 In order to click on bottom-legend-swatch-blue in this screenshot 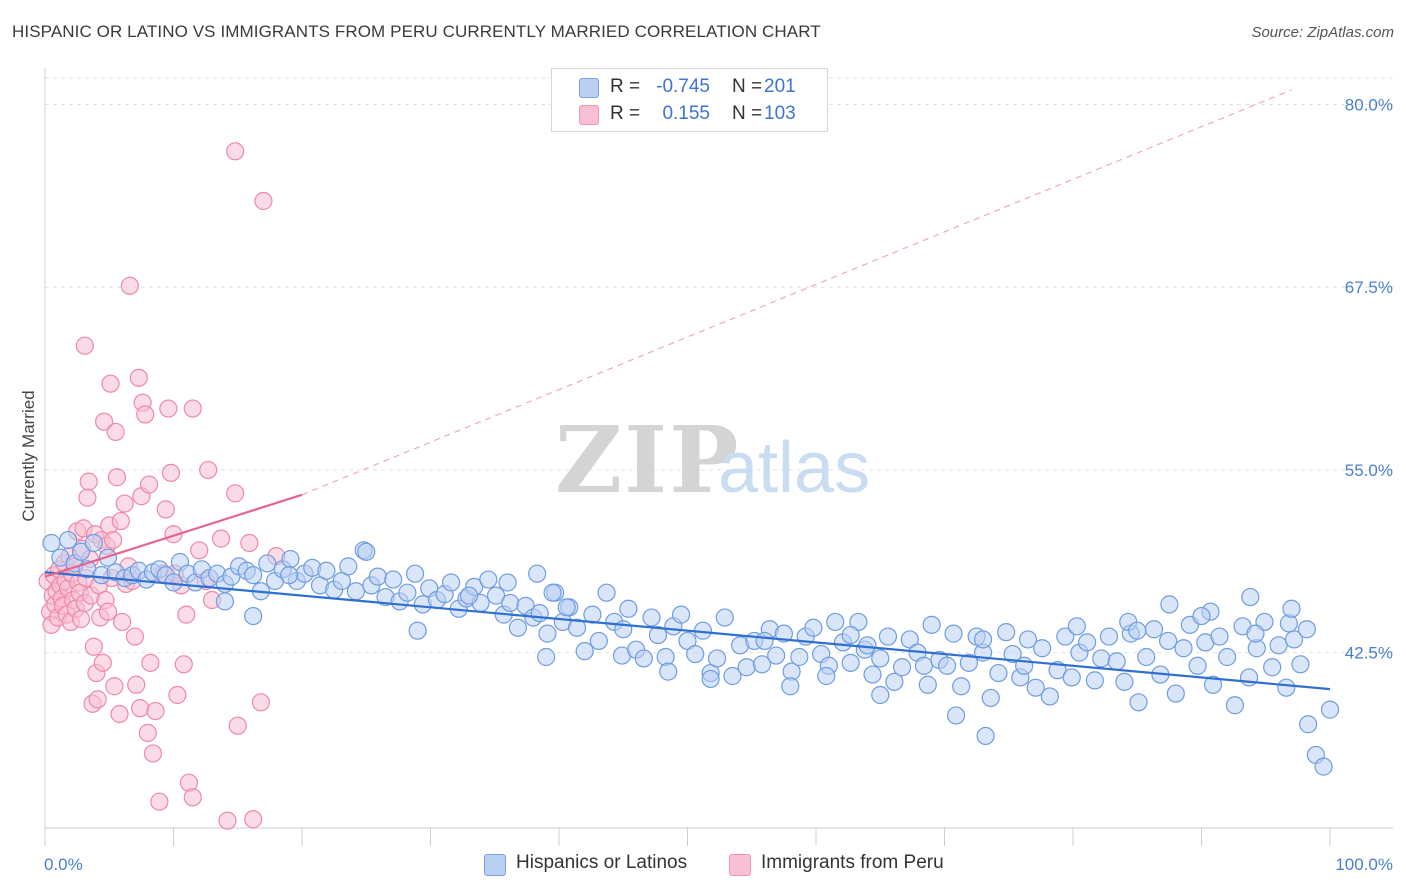, I will do `click(495, 865)`.